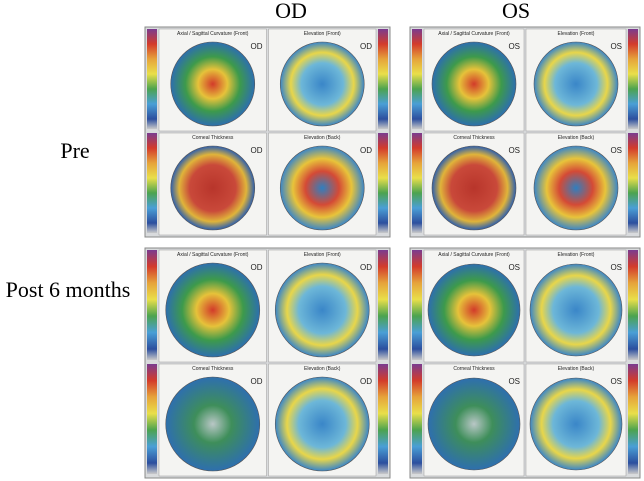 This screenshot has height=481, width=644. I want to click on column-label: OS, so click(516, 11).